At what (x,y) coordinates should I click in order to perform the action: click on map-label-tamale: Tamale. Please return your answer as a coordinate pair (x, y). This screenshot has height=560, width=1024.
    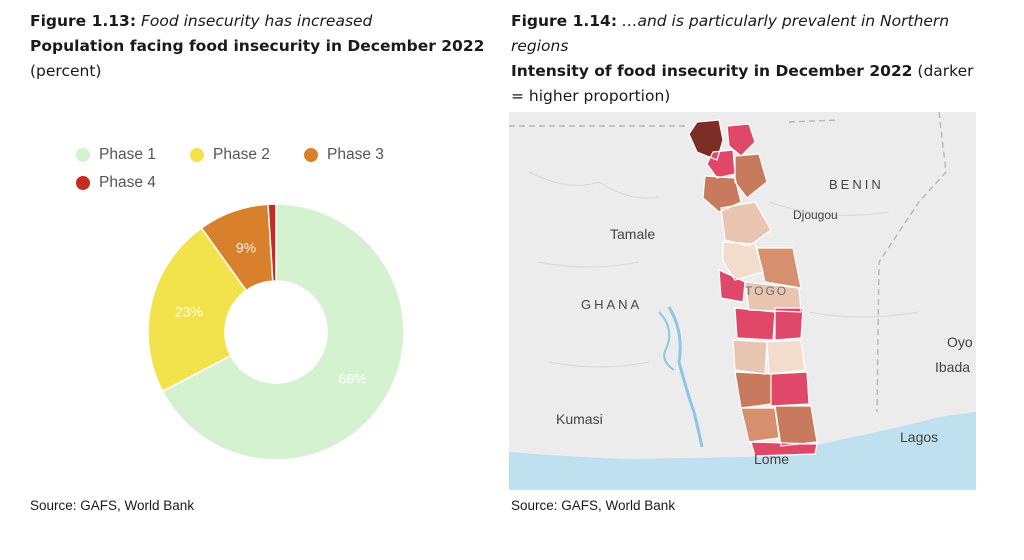
    Looking at the image, I should click on (632, 234).